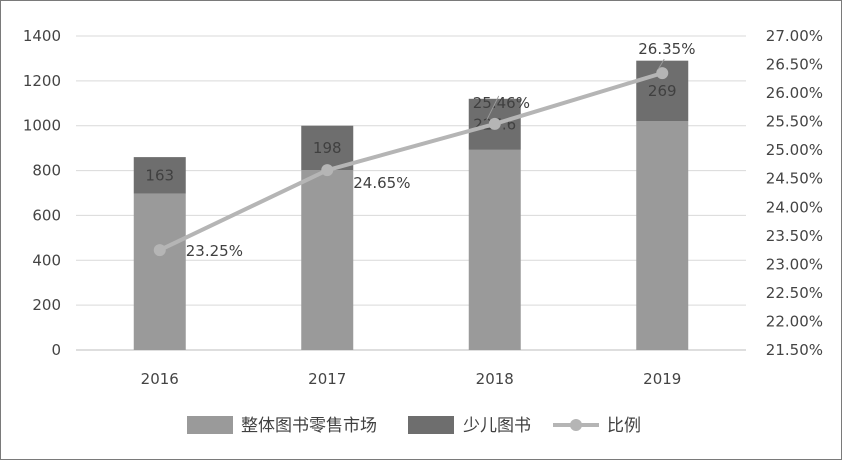 The height and width of the screenshot is (464, 842). What do you see at coordinates (42, 36) in the screenshot?
I see `left-axis-tick-label: 1400` at bounding box center [42, 36].